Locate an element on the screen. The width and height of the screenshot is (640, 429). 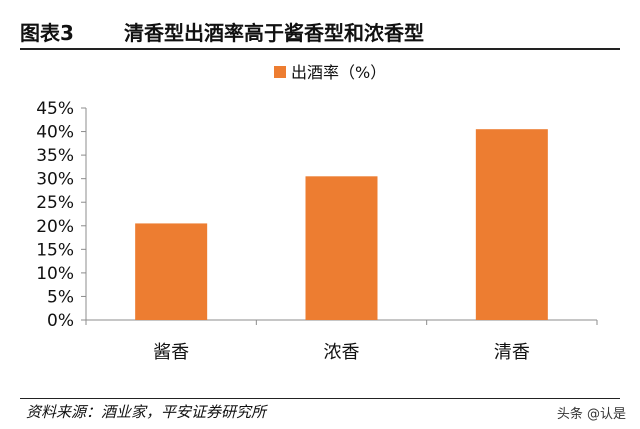
x-tick-label: 浓香 is located at coordinates (342, 352).